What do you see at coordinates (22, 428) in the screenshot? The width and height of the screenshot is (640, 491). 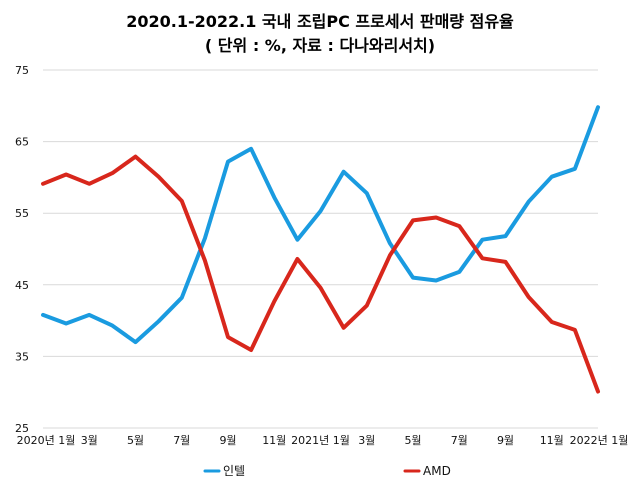 I see `y-tick-label: 25` at bounding box center [22, 428].